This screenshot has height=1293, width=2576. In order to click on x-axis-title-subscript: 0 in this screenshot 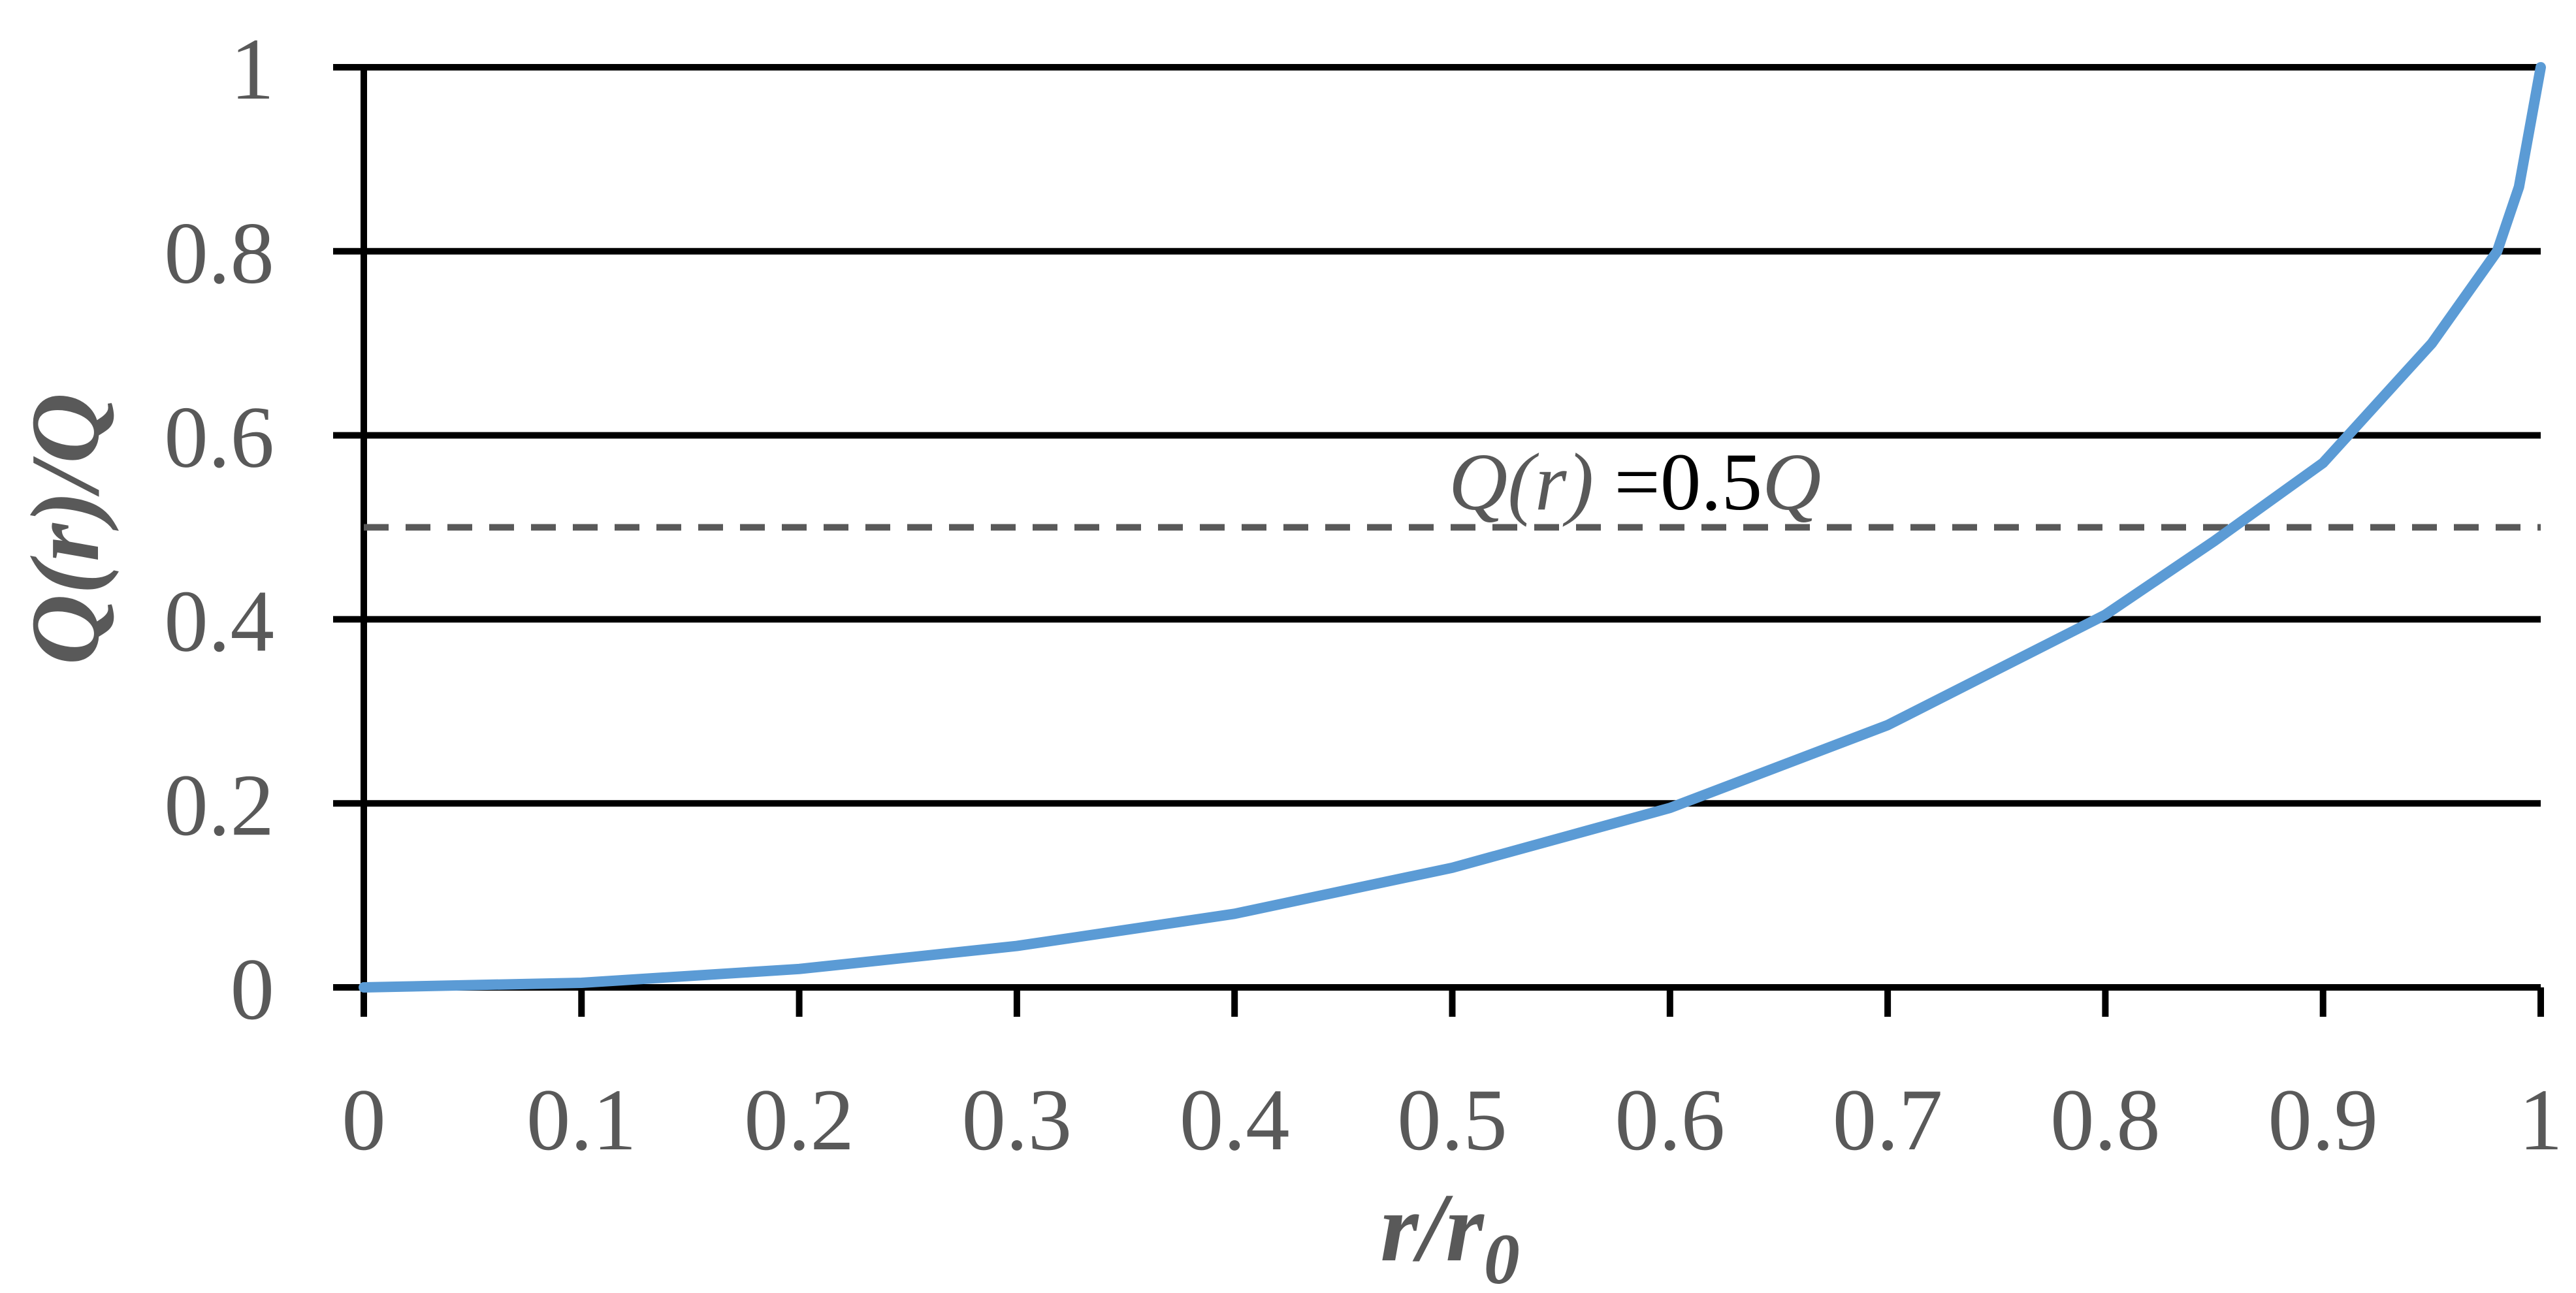, I will do `click(1502, 1256)`.